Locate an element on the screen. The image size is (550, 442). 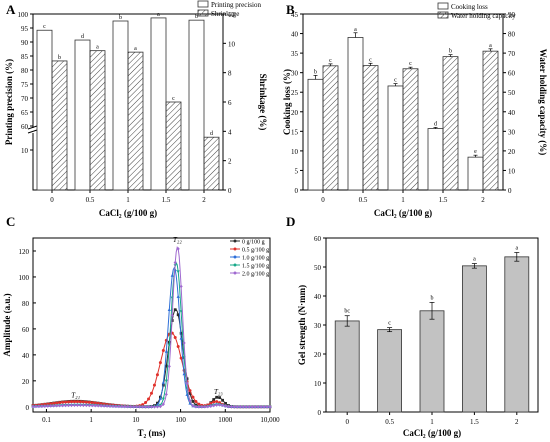
y2-tick-label: 6 is located at coordinates (230, 103).